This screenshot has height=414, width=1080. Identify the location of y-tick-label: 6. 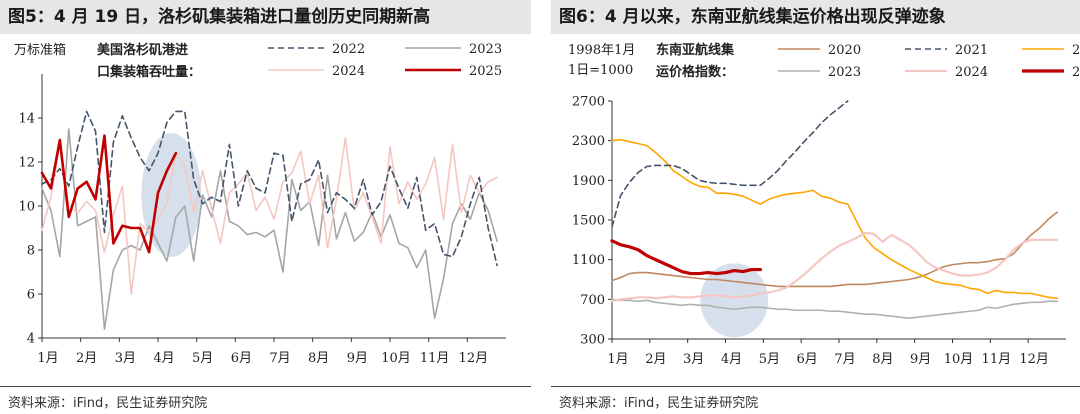
(31, 295).